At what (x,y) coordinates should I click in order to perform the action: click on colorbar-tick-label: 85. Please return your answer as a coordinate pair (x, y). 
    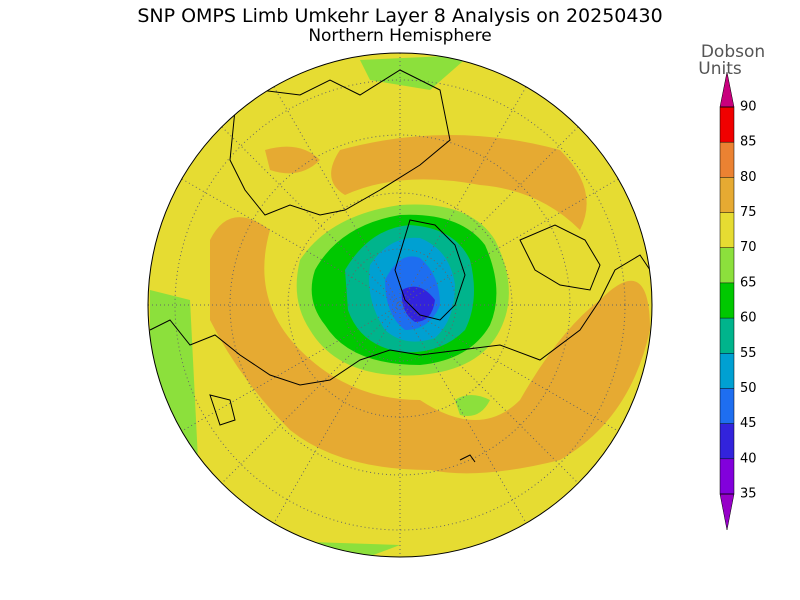
    Looking at the image, I should click on (748, 142).